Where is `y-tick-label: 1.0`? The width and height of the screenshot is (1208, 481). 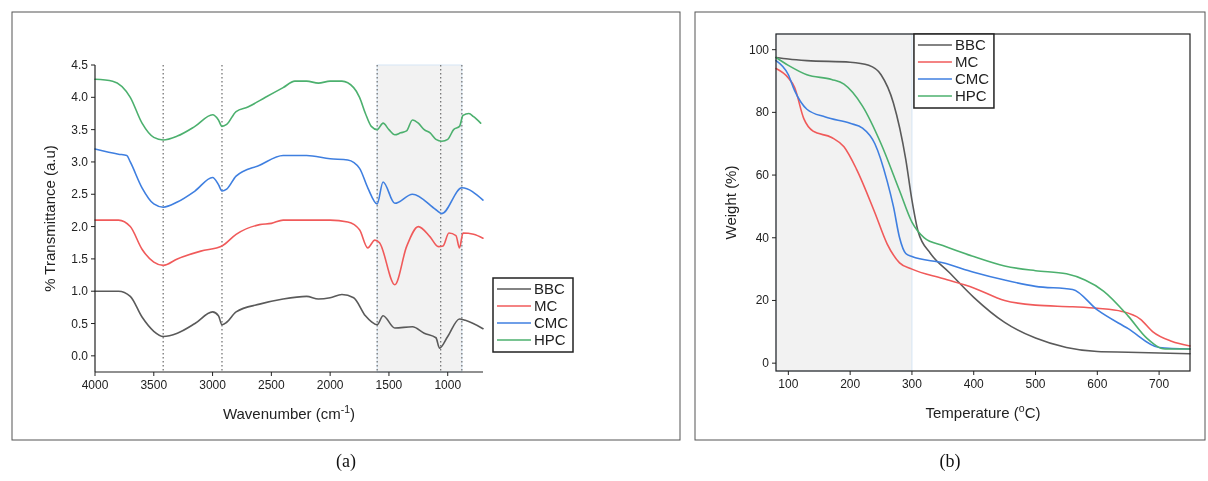
y-tick-label: 1.0 is located at coordinates (80, 291).